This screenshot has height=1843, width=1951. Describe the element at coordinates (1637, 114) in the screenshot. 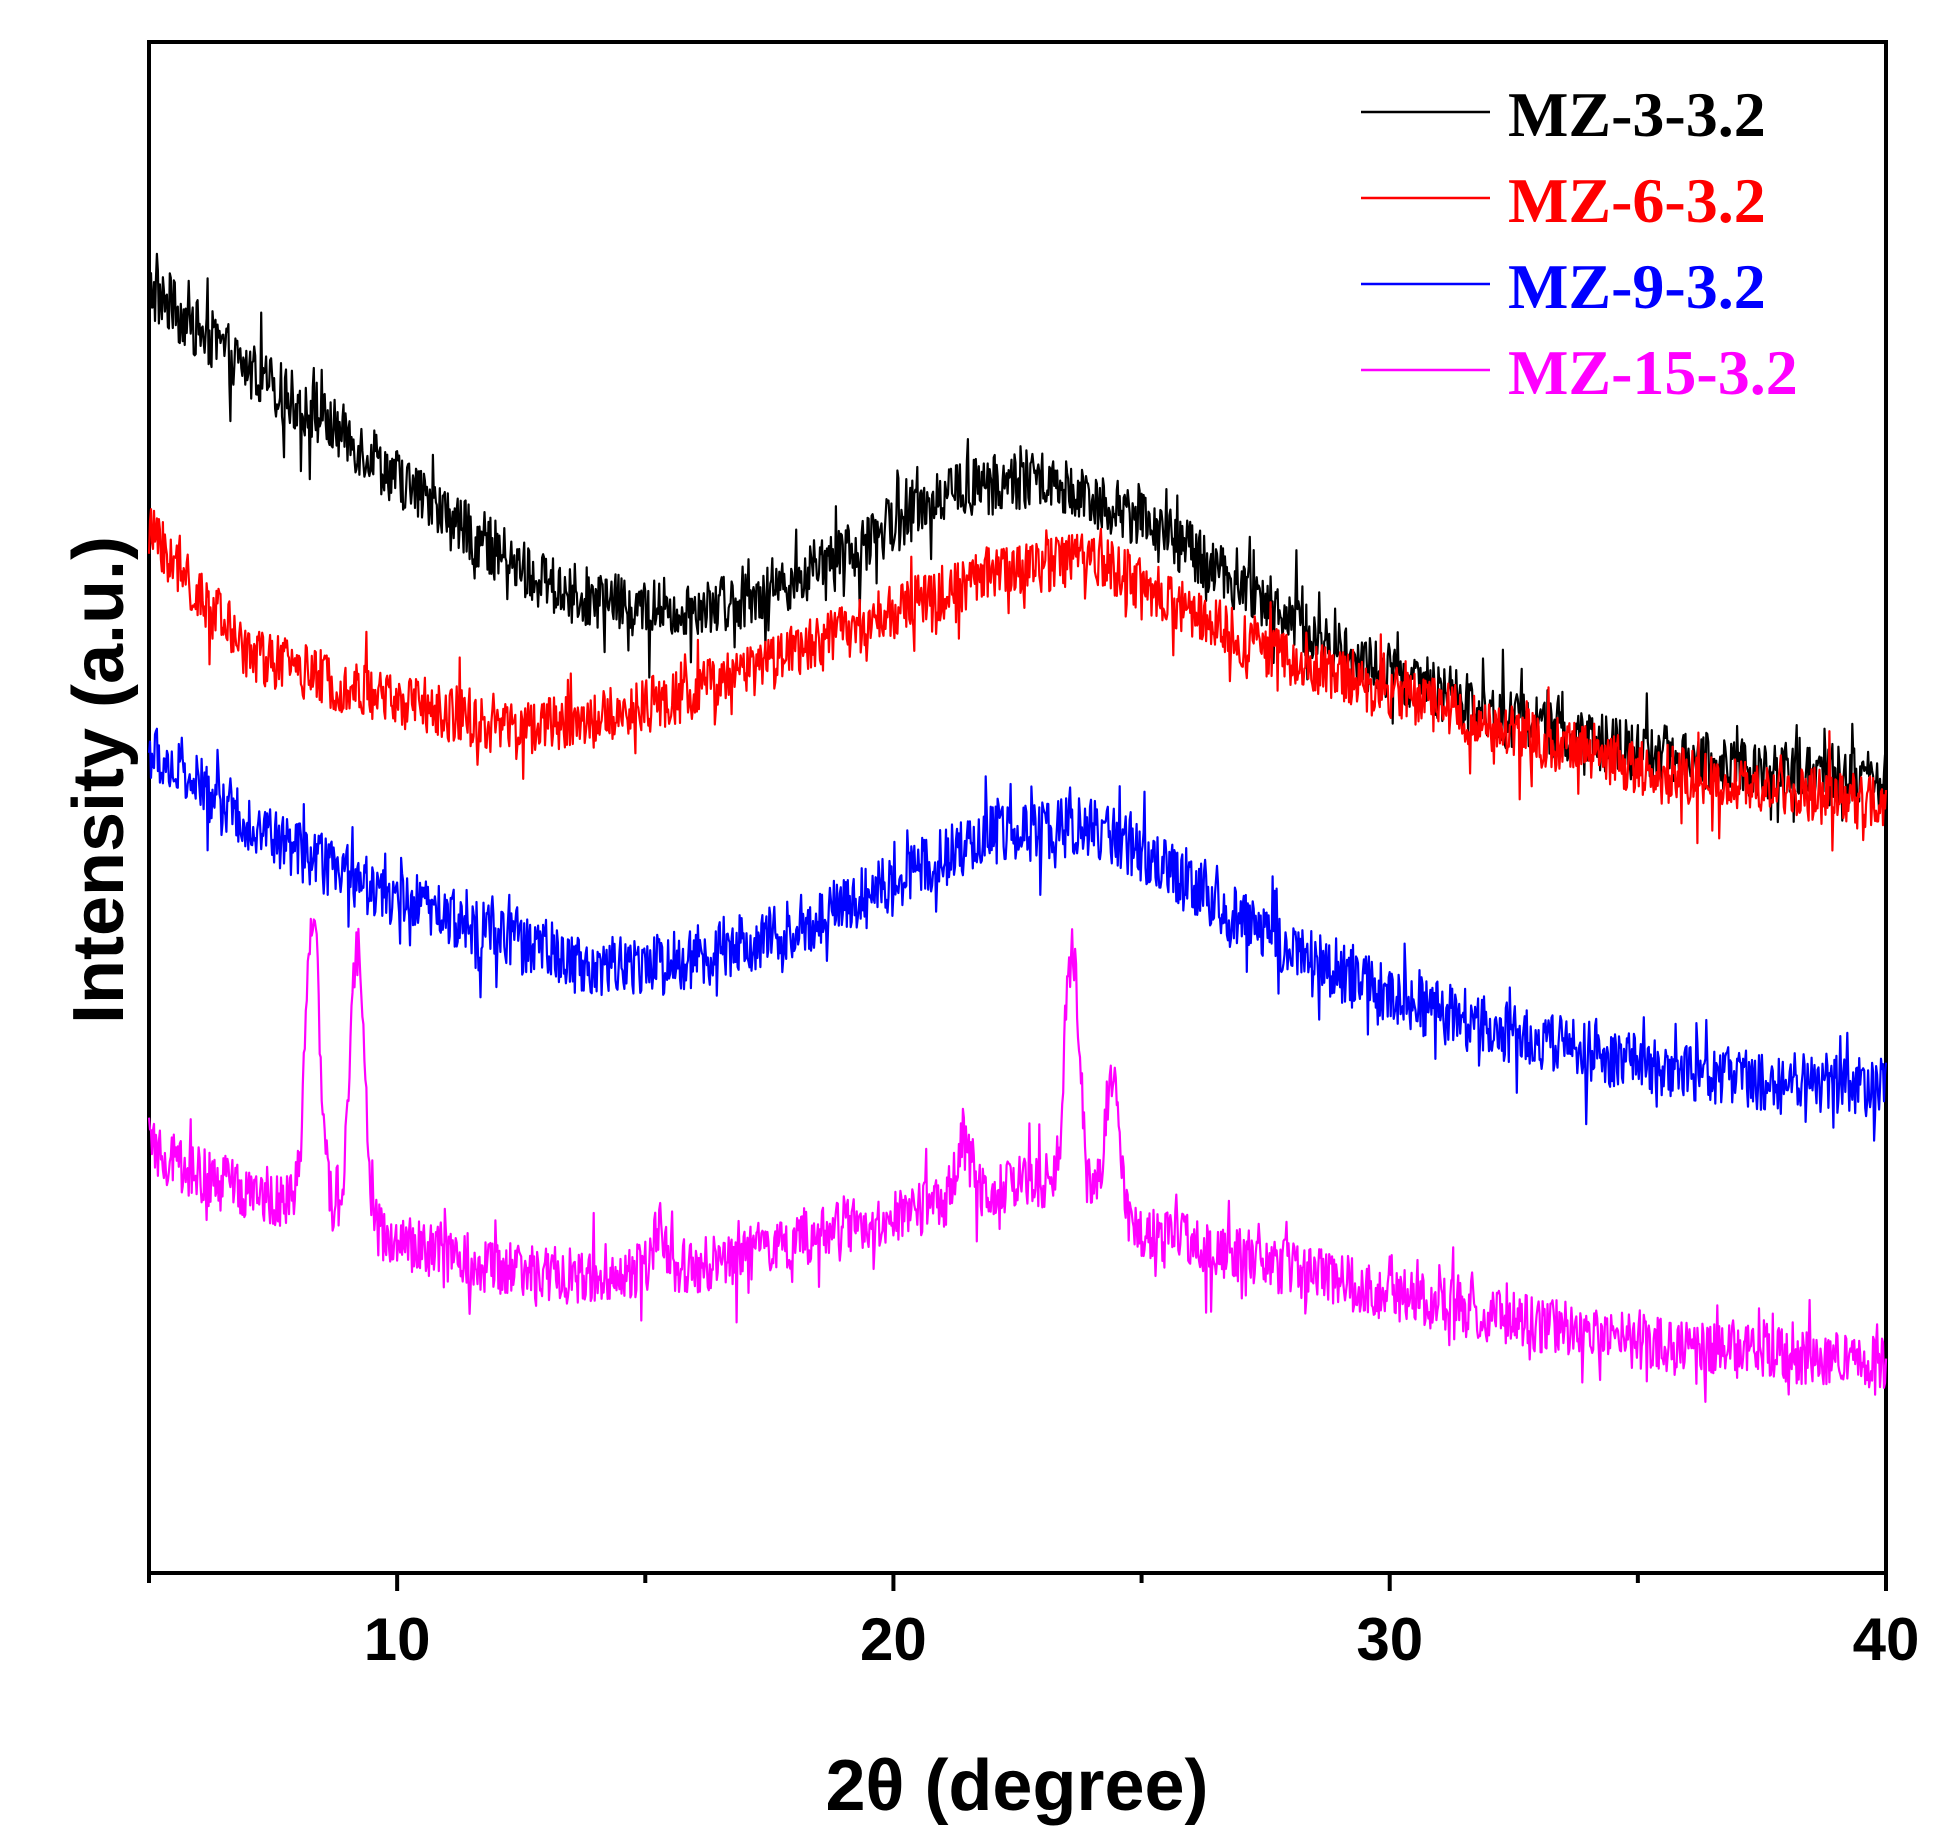

I see `legend-label-mz-3-3.2: MZ-3-3.2` at that location.